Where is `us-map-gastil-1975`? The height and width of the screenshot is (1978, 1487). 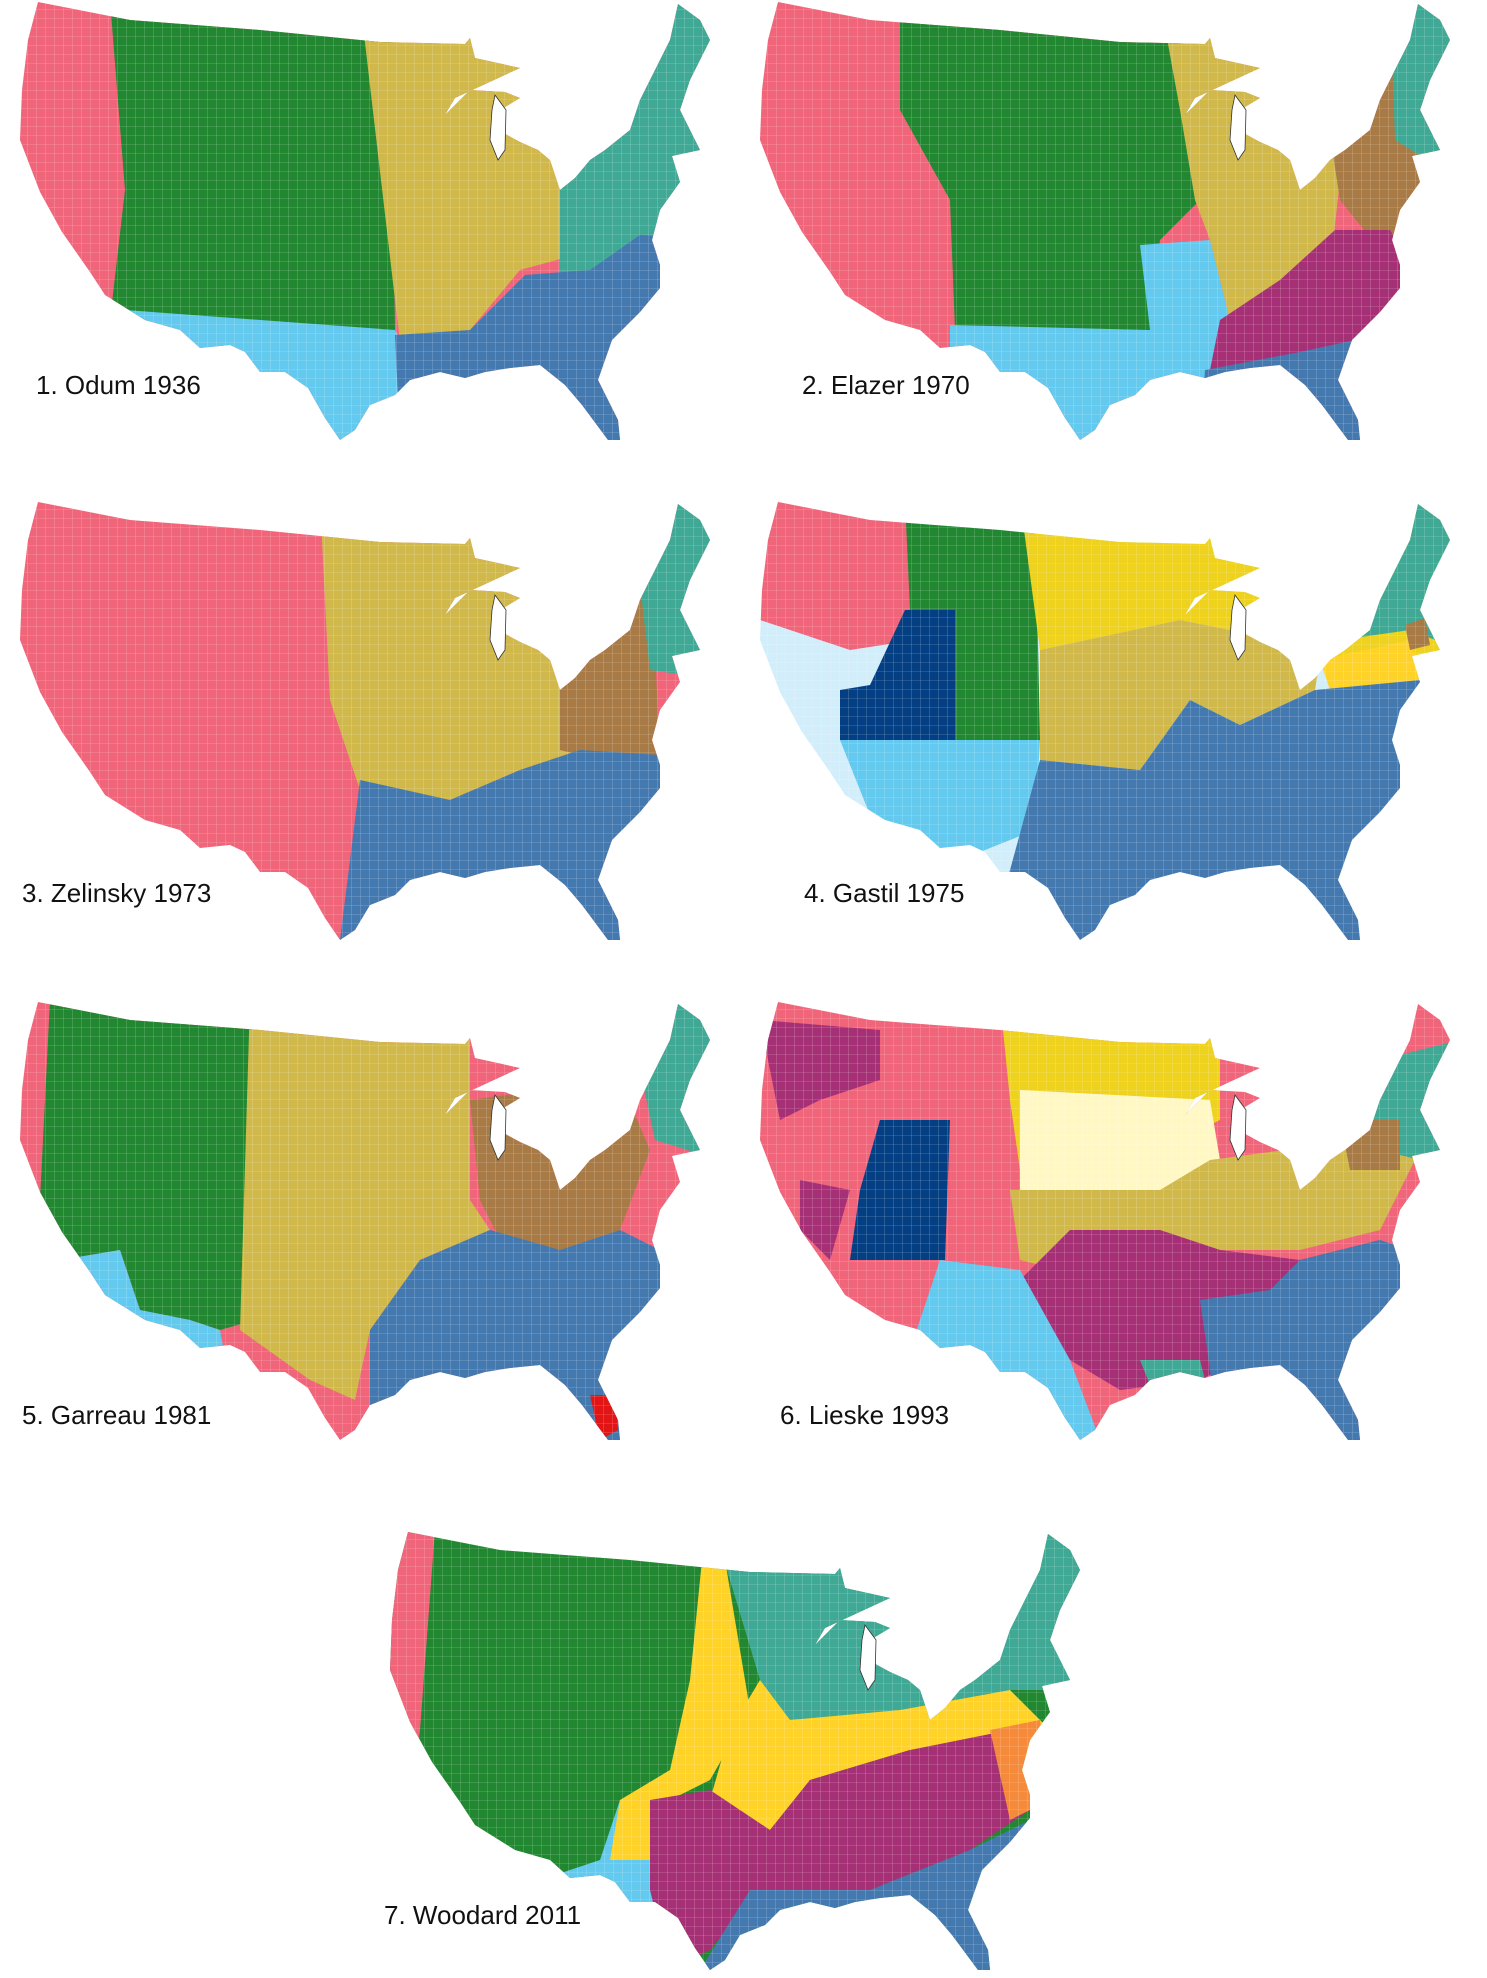 us-map-gastil-1975 is located at coordinates (1105, 721).